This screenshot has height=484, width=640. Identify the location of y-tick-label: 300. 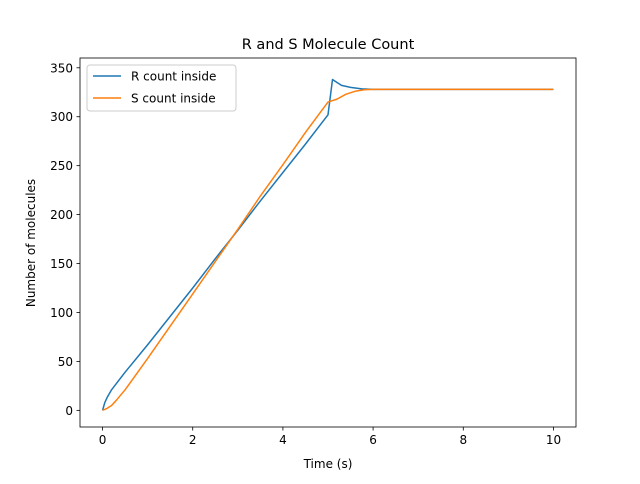
(61, 117).